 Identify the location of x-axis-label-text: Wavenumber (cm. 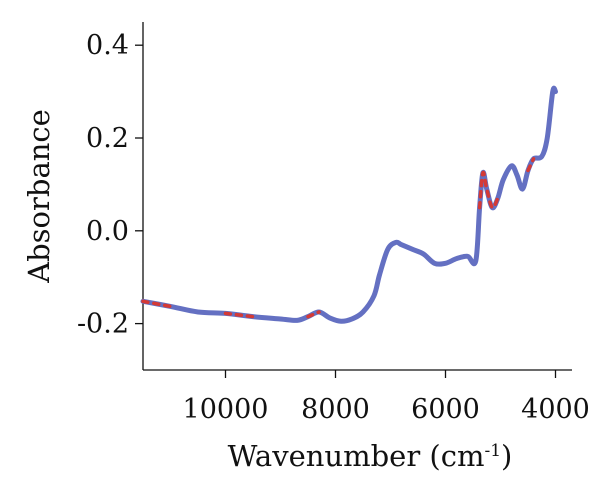
(356, 456).